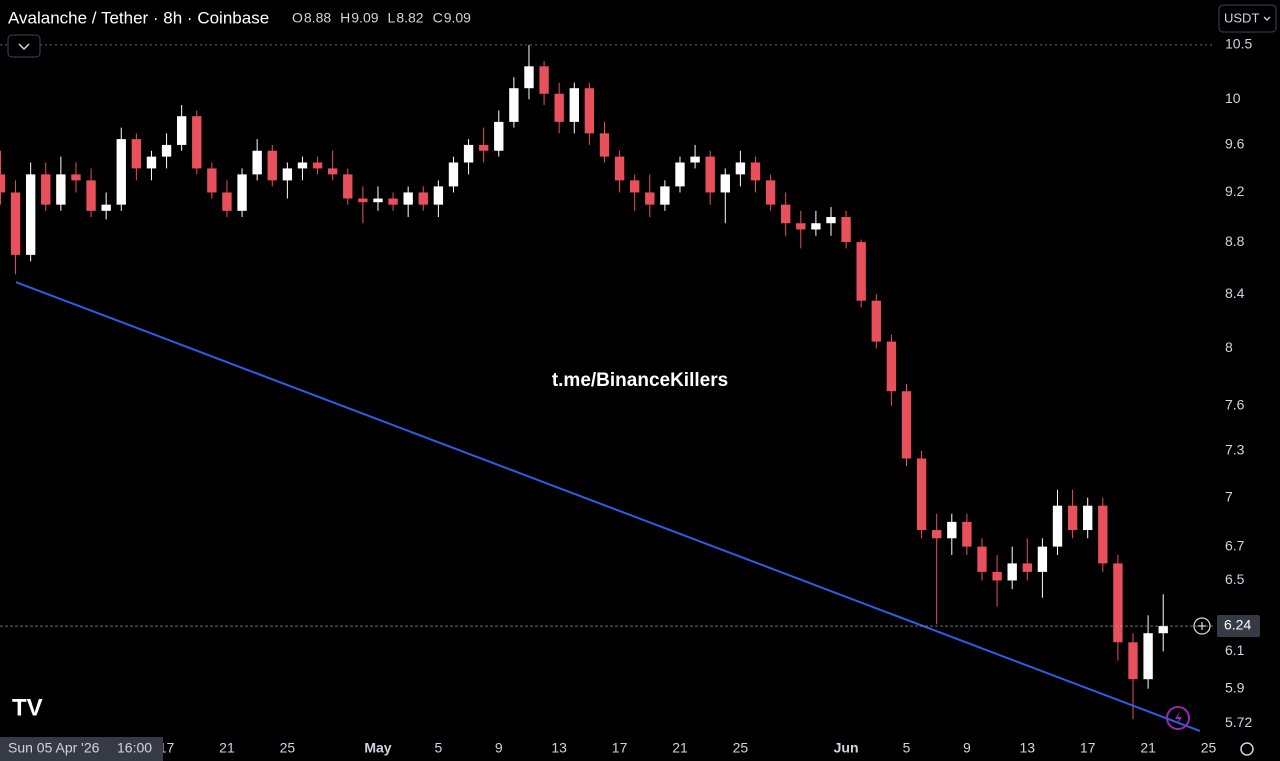 This screenshot has height=761, width=1280. I want to click on x-tick-label: 17, so click(620, 748).